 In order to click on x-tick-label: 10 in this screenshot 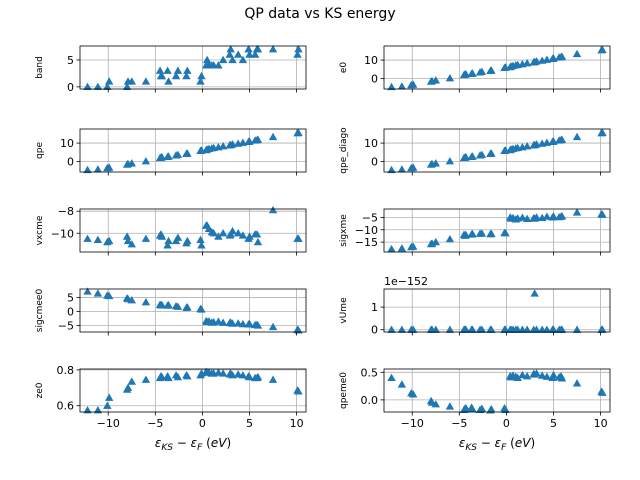, I will do `click(297, 423)`.